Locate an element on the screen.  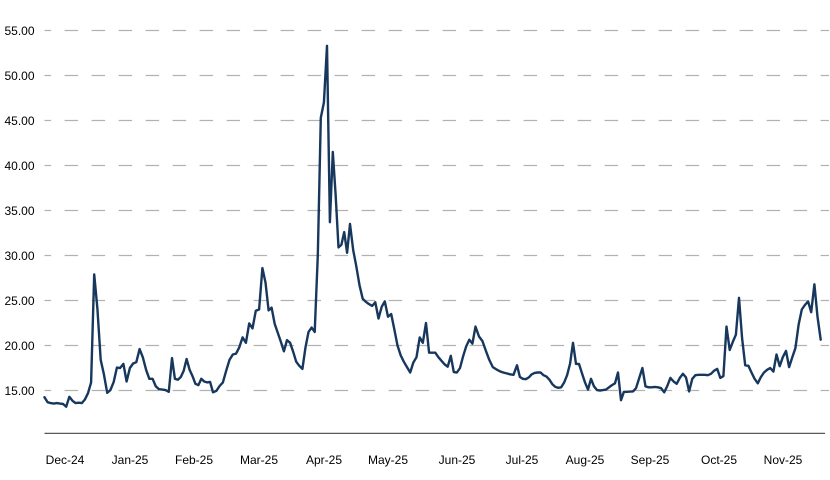
svg-text: 20.00 is located at coordinates (19, 346).